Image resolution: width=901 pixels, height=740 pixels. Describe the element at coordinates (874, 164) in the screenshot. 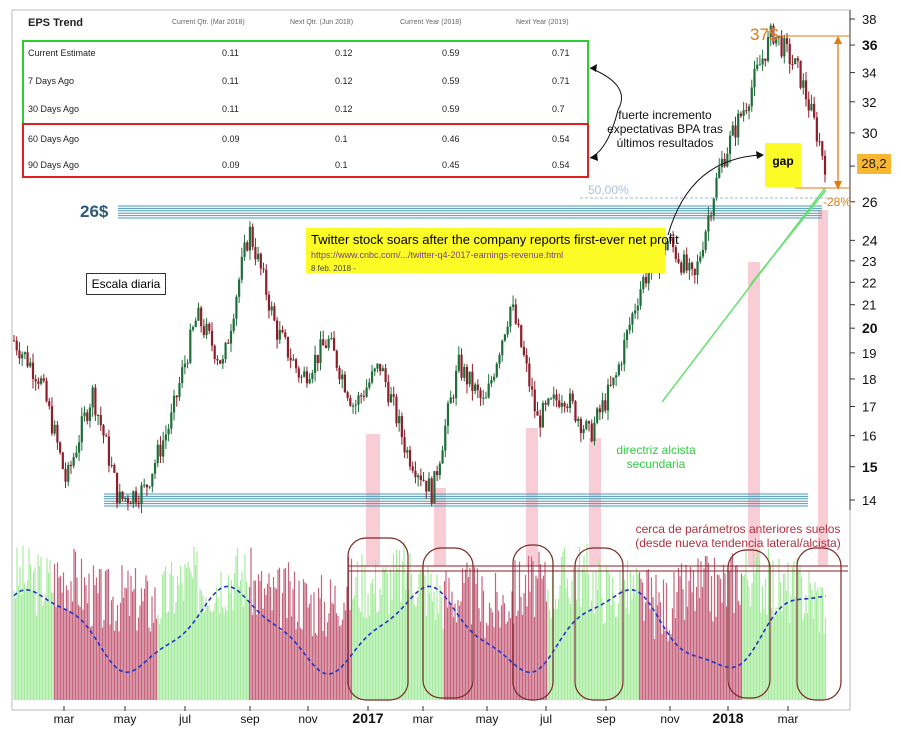

I see `current-price-badge: 28,2` at that location.